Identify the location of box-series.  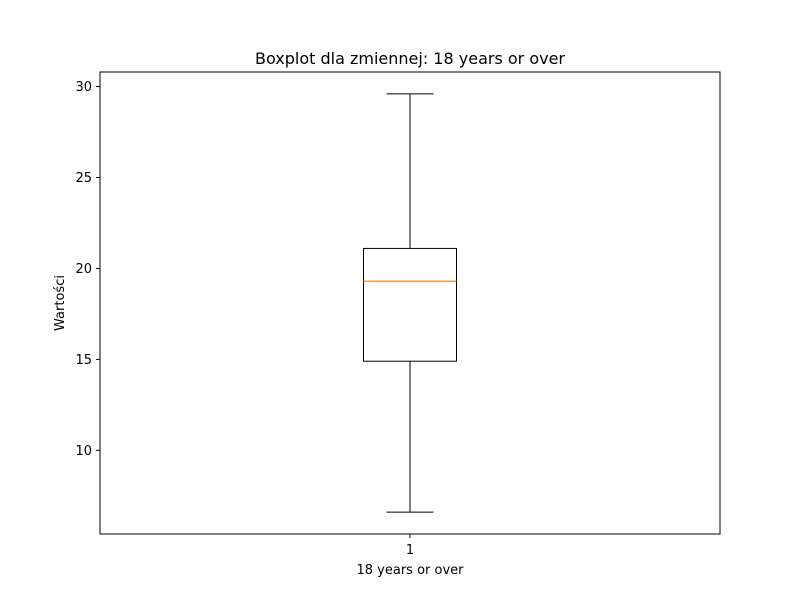
(410, 303).